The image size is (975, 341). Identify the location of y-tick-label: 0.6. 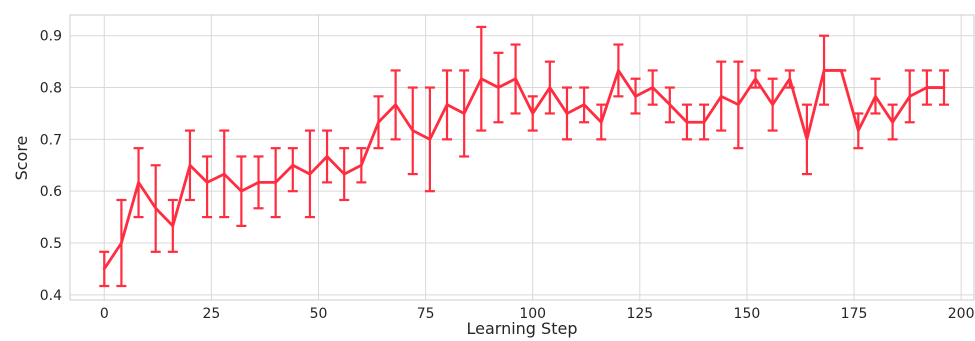
(51, 192).